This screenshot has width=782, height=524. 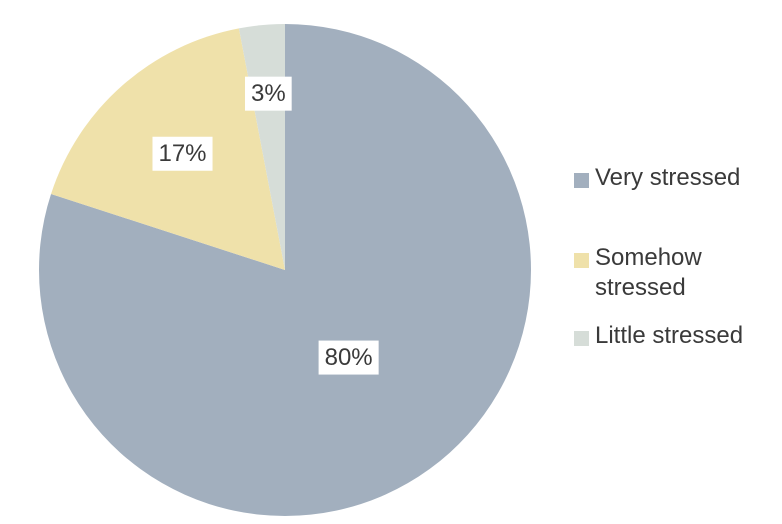 I want to click on legend-item-little-stressed: Little stressed, so click(x=658, y=336).